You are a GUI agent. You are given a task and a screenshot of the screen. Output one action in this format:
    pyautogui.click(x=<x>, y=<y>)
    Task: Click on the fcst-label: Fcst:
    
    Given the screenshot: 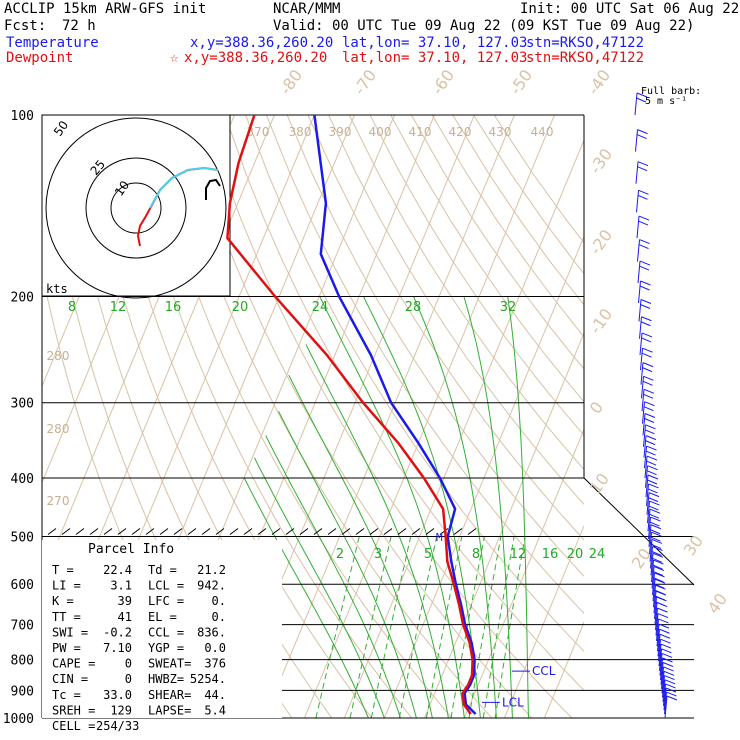 What is the action you would take?
    pyautogui.click(x=25, y=26)
    